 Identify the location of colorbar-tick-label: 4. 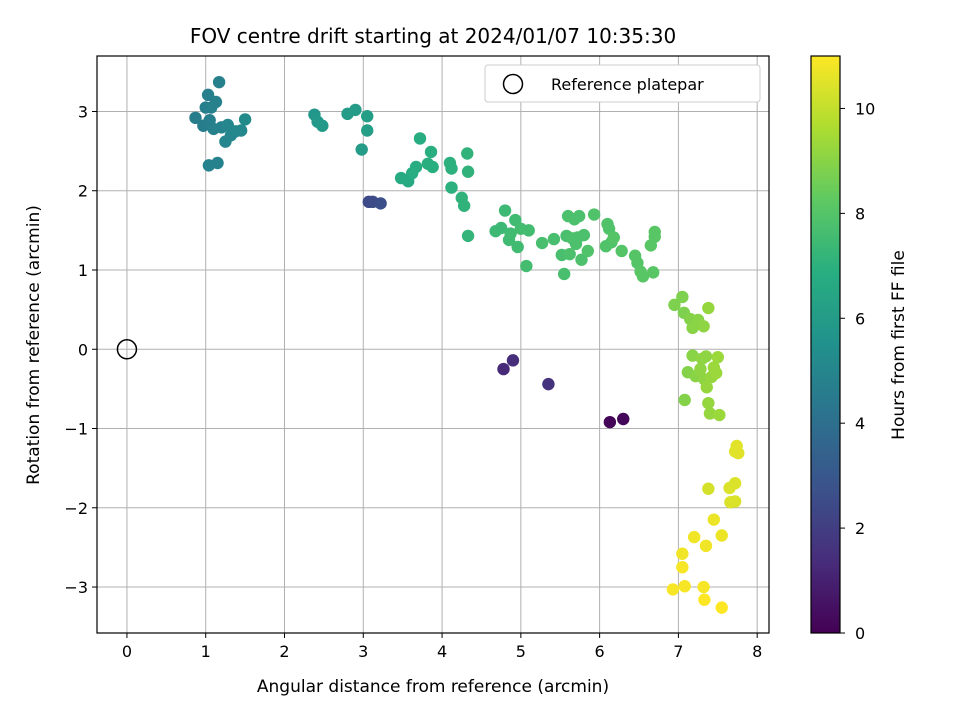
(860, 423).